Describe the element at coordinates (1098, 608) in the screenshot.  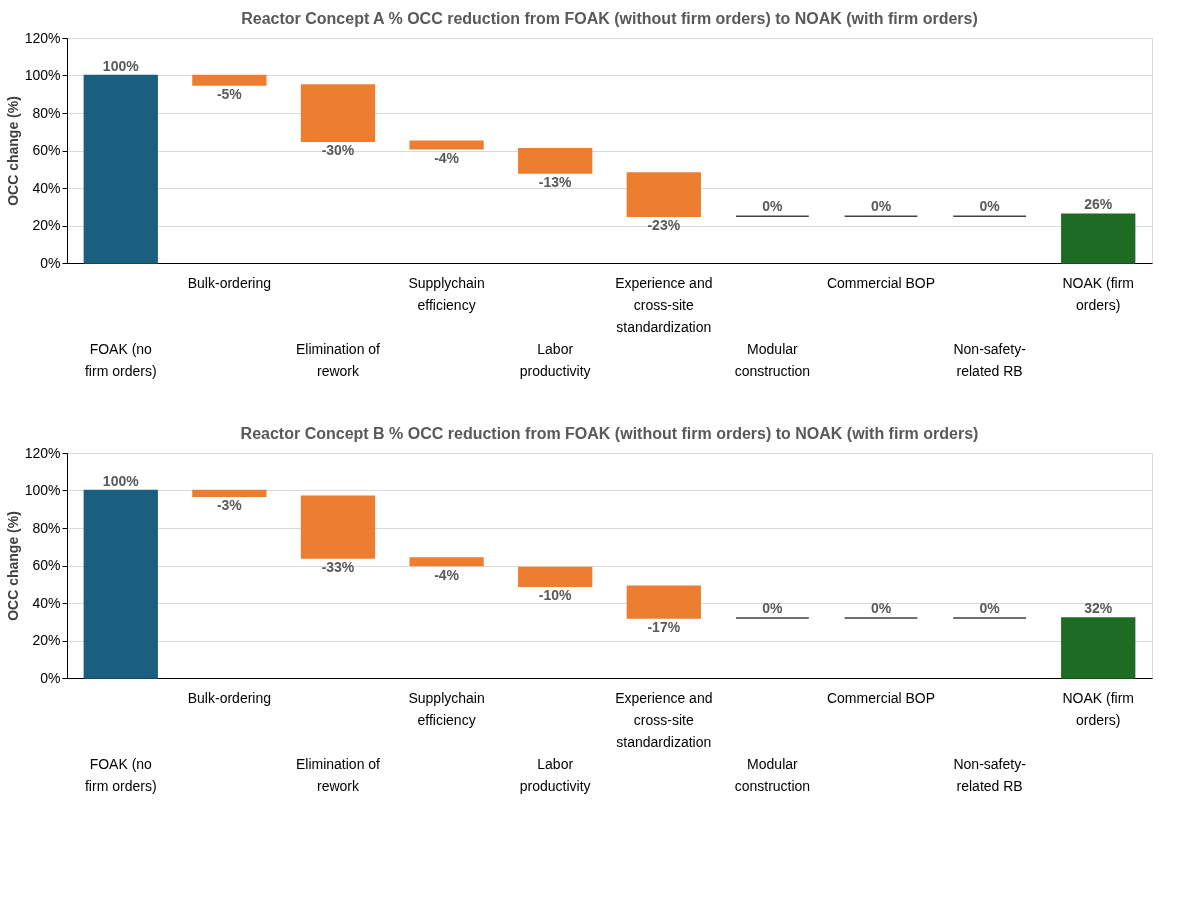
I see `data-label: 32%` at that location.